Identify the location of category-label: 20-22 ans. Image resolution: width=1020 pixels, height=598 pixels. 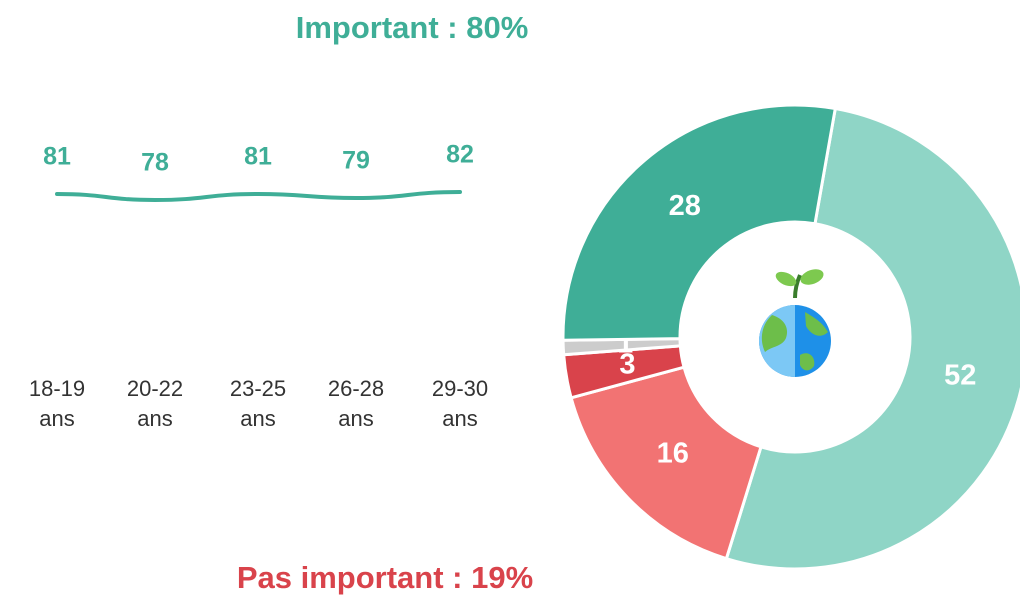
(155, 403).